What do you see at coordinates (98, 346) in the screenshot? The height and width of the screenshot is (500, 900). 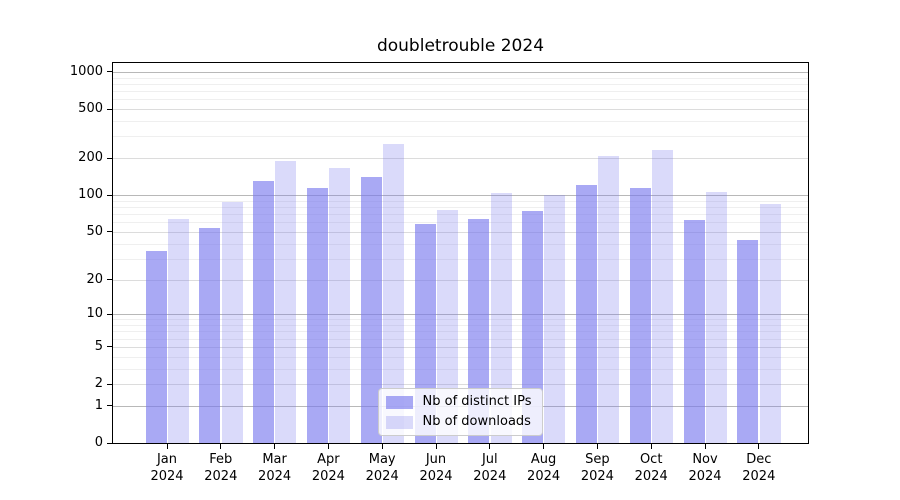 I see `y-tick-label: 5` at bounding box center [98, 346].